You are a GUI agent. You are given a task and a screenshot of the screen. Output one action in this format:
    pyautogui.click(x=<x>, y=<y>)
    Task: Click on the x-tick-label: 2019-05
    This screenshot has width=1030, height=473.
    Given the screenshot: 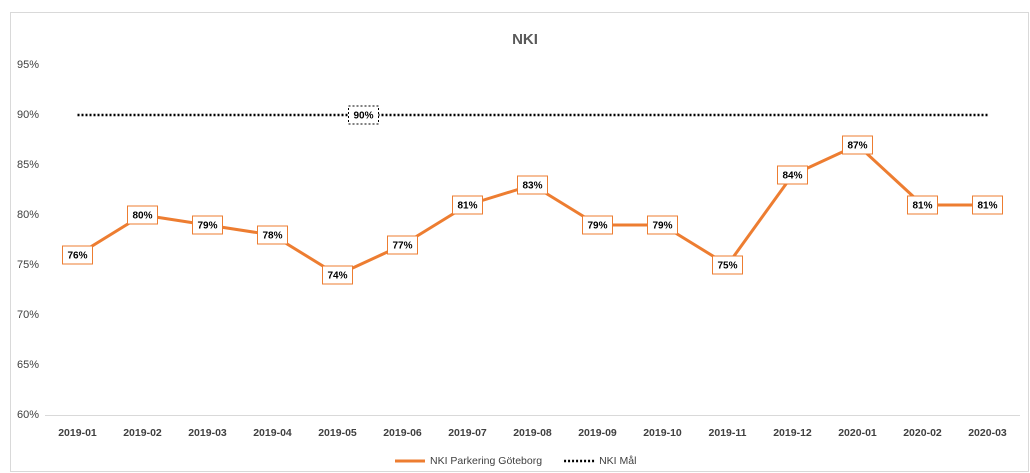 What is the action you would take?
    pyautogui.click(x=337, y=433)
    